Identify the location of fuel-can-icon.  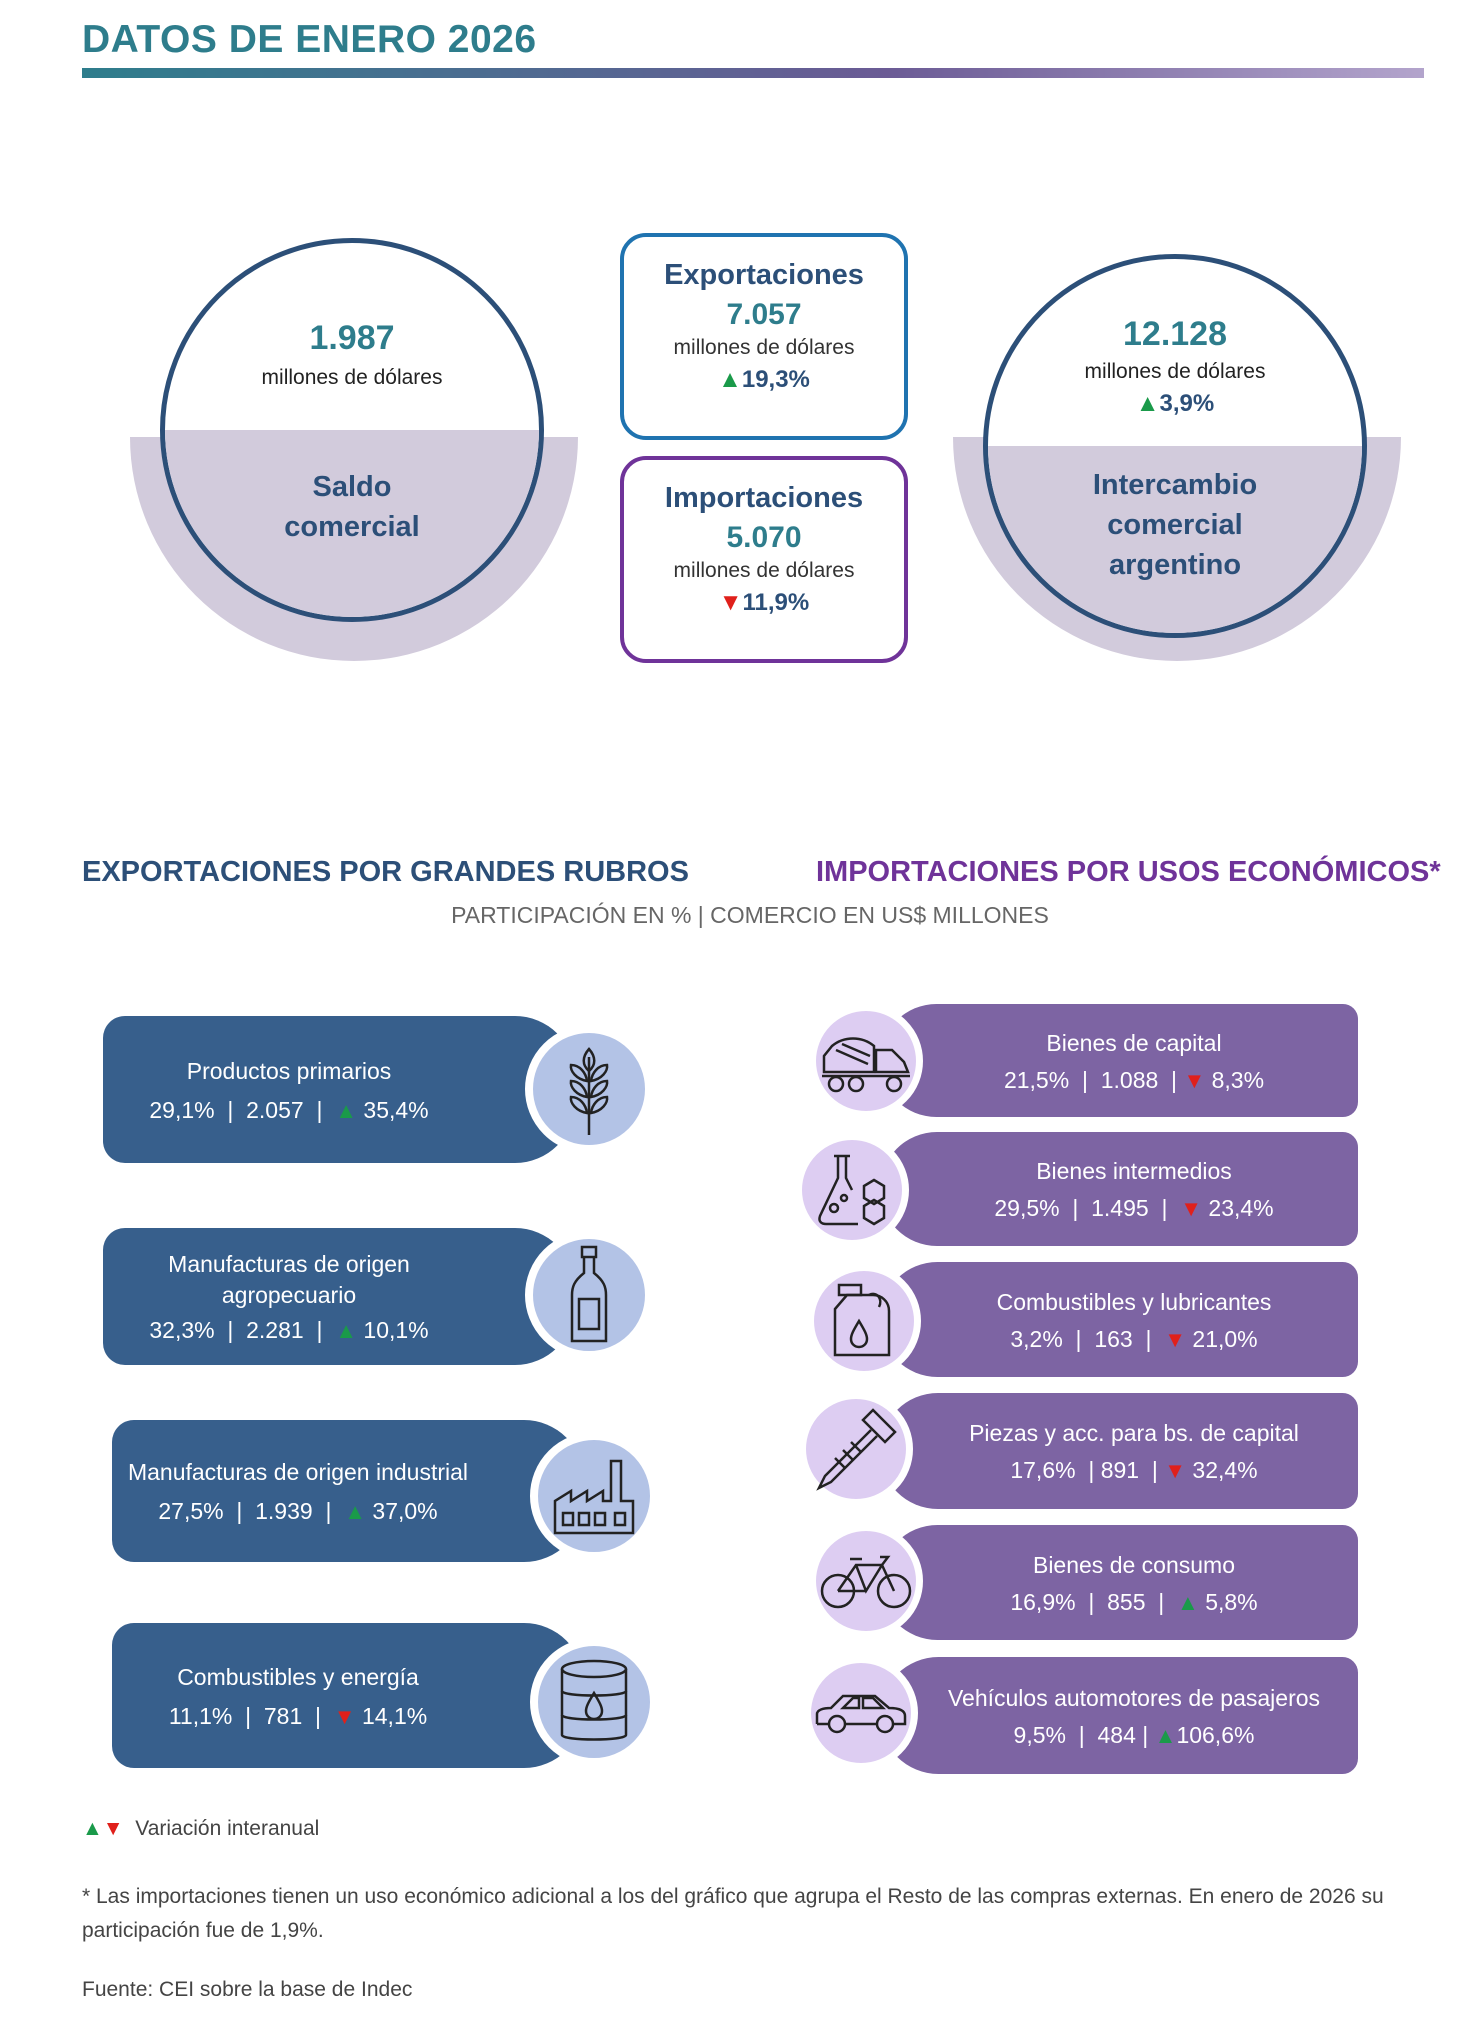
(864, 1321).